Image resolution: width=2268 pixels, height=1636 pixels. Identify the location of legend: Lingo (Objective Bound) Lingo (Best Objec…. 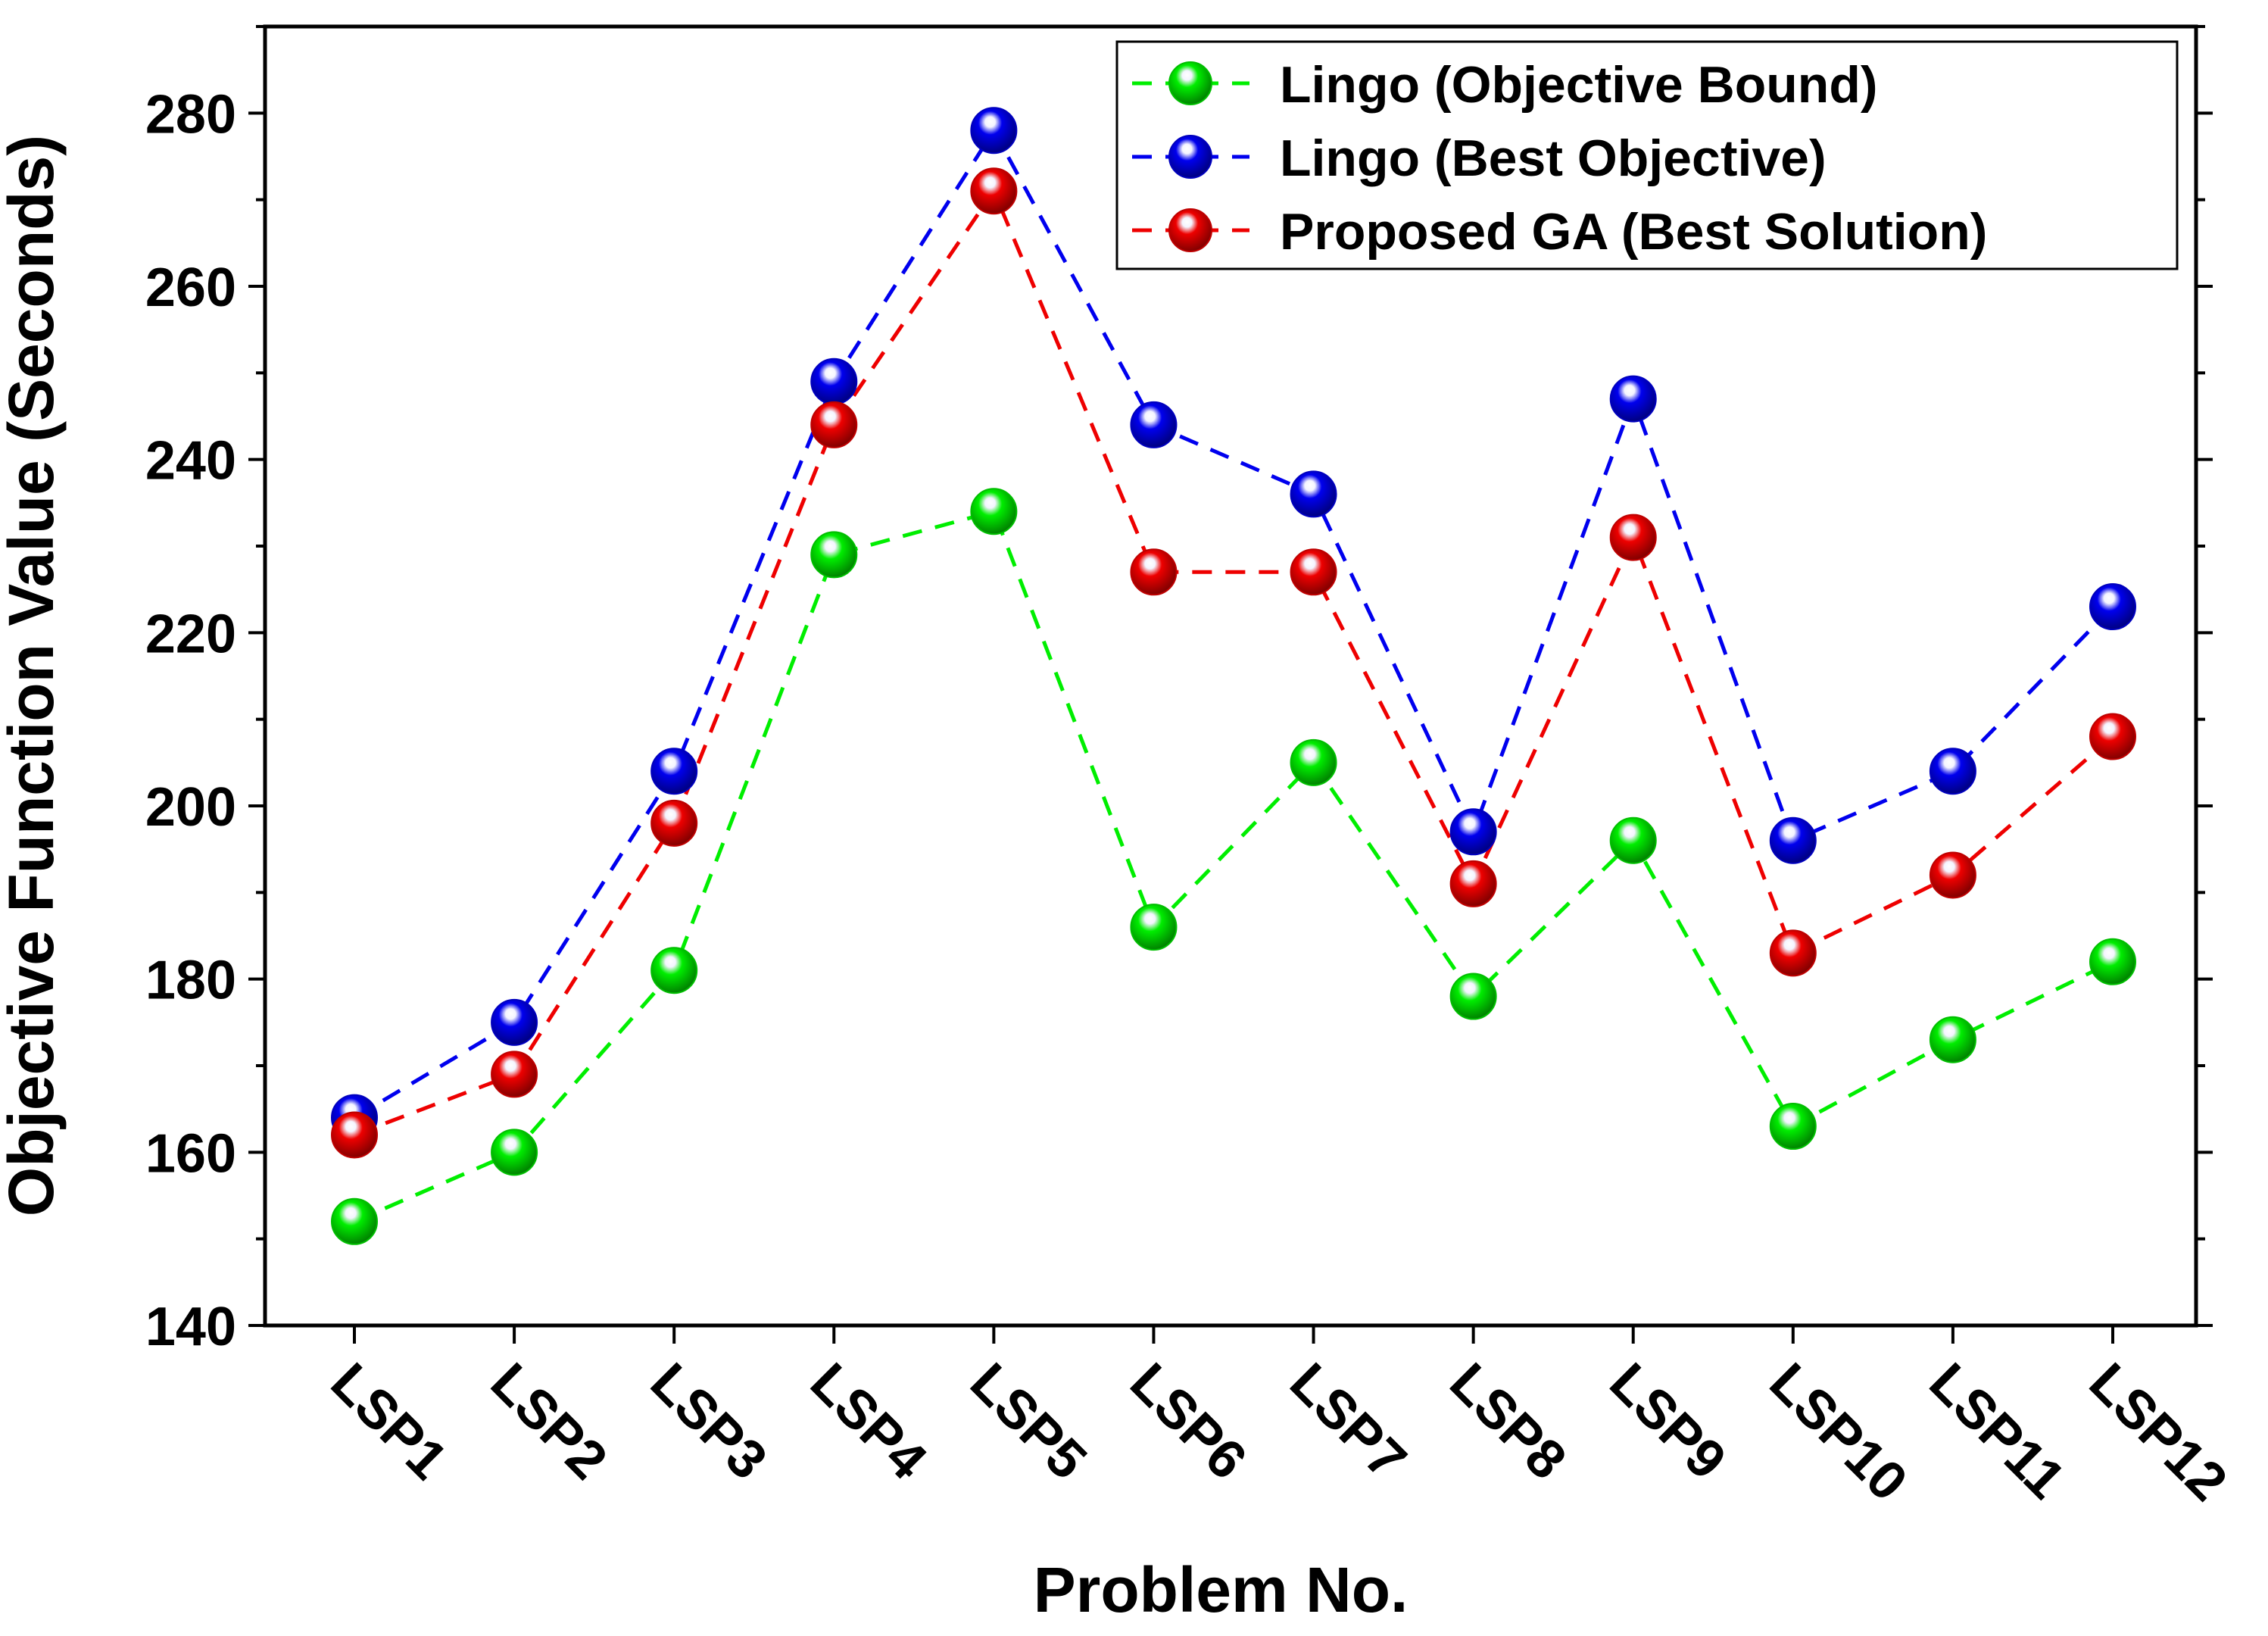
(1647, 155).